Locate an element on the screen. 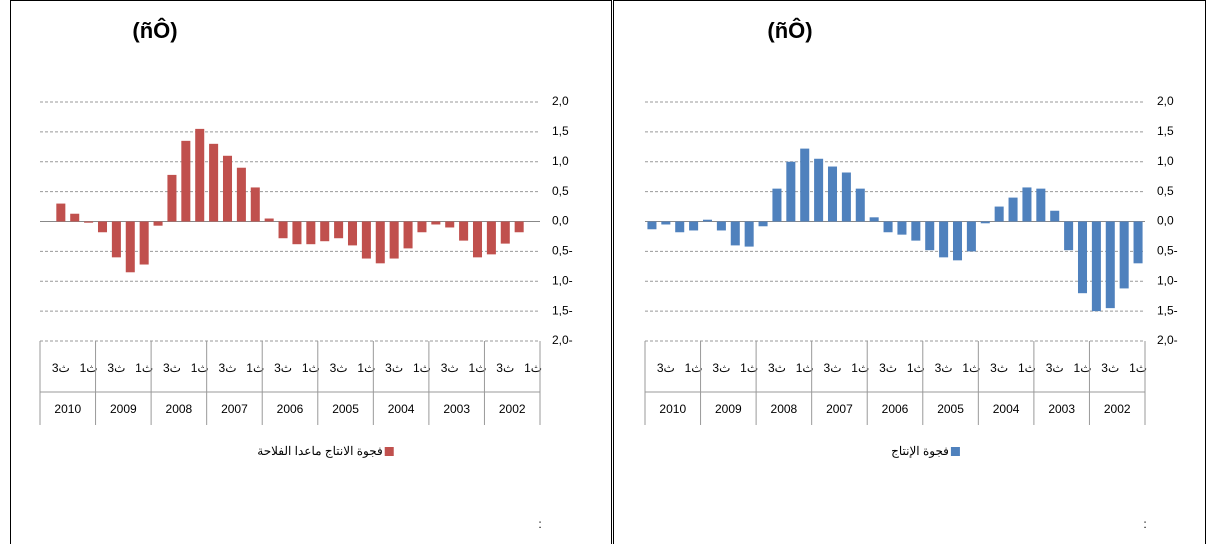 The image size is (1216, 544). note: : is located at coordinates (539, 524).